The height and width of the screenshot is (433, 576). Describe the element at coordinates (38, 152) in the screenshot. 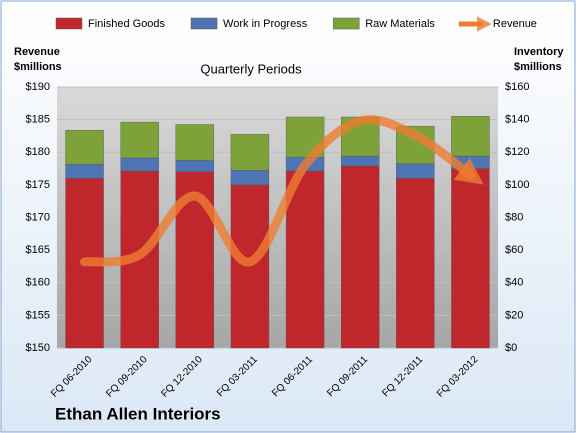

I see `y-tick-label: $180` at that location.